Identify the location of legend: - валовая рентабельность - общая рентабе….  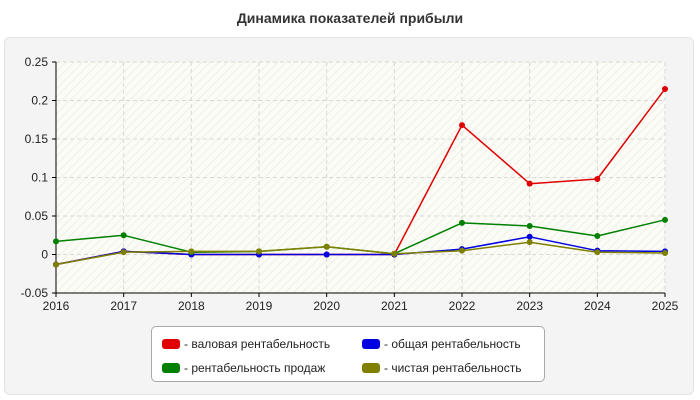
(348, 354).